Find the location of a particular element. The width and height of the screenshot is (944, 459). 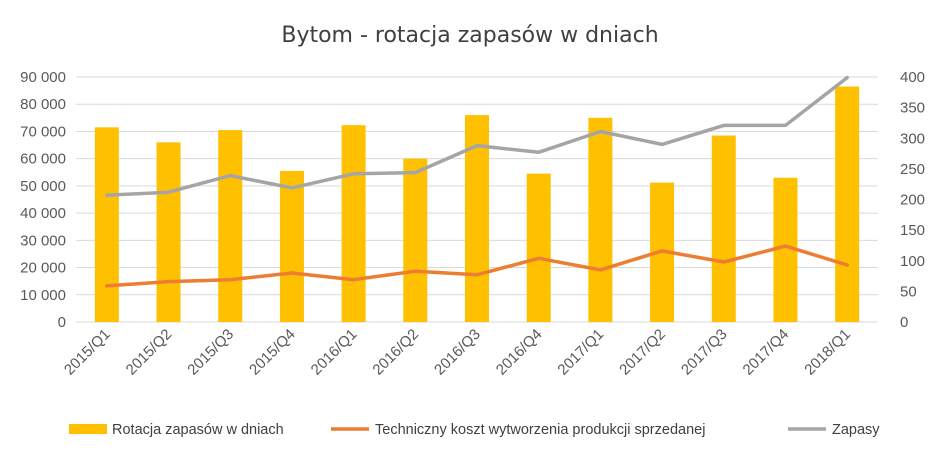

x-tick-label: 2016/Q3 is located at coordinates (457, 352).